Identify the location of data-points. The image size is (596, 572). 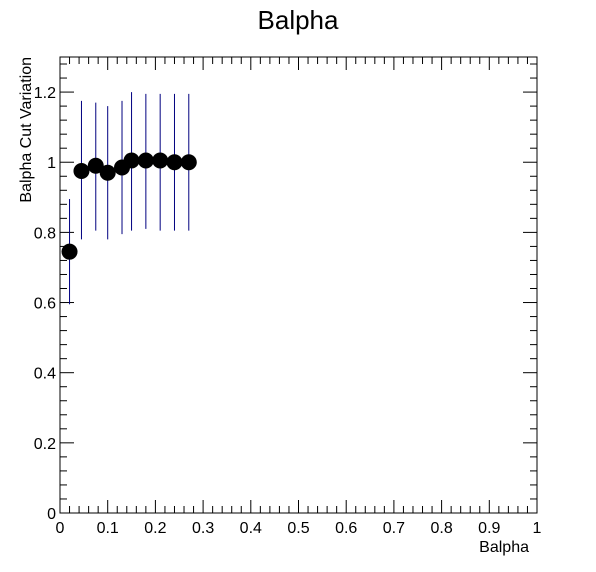
(129, 198).